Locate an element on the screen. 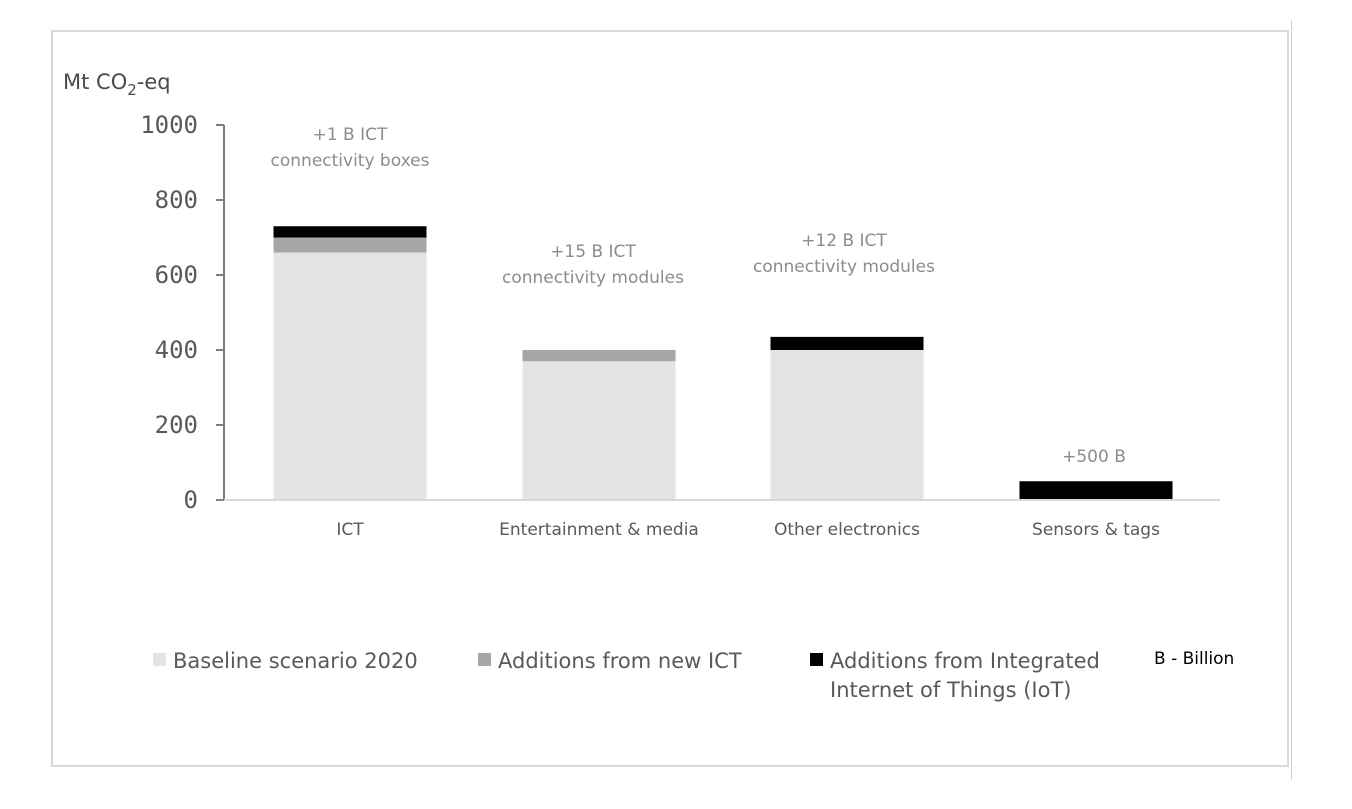 The width and height of the screenshot is (1352, 809). annotation-line: connectivity boxes is located at coordinates (350, 161).